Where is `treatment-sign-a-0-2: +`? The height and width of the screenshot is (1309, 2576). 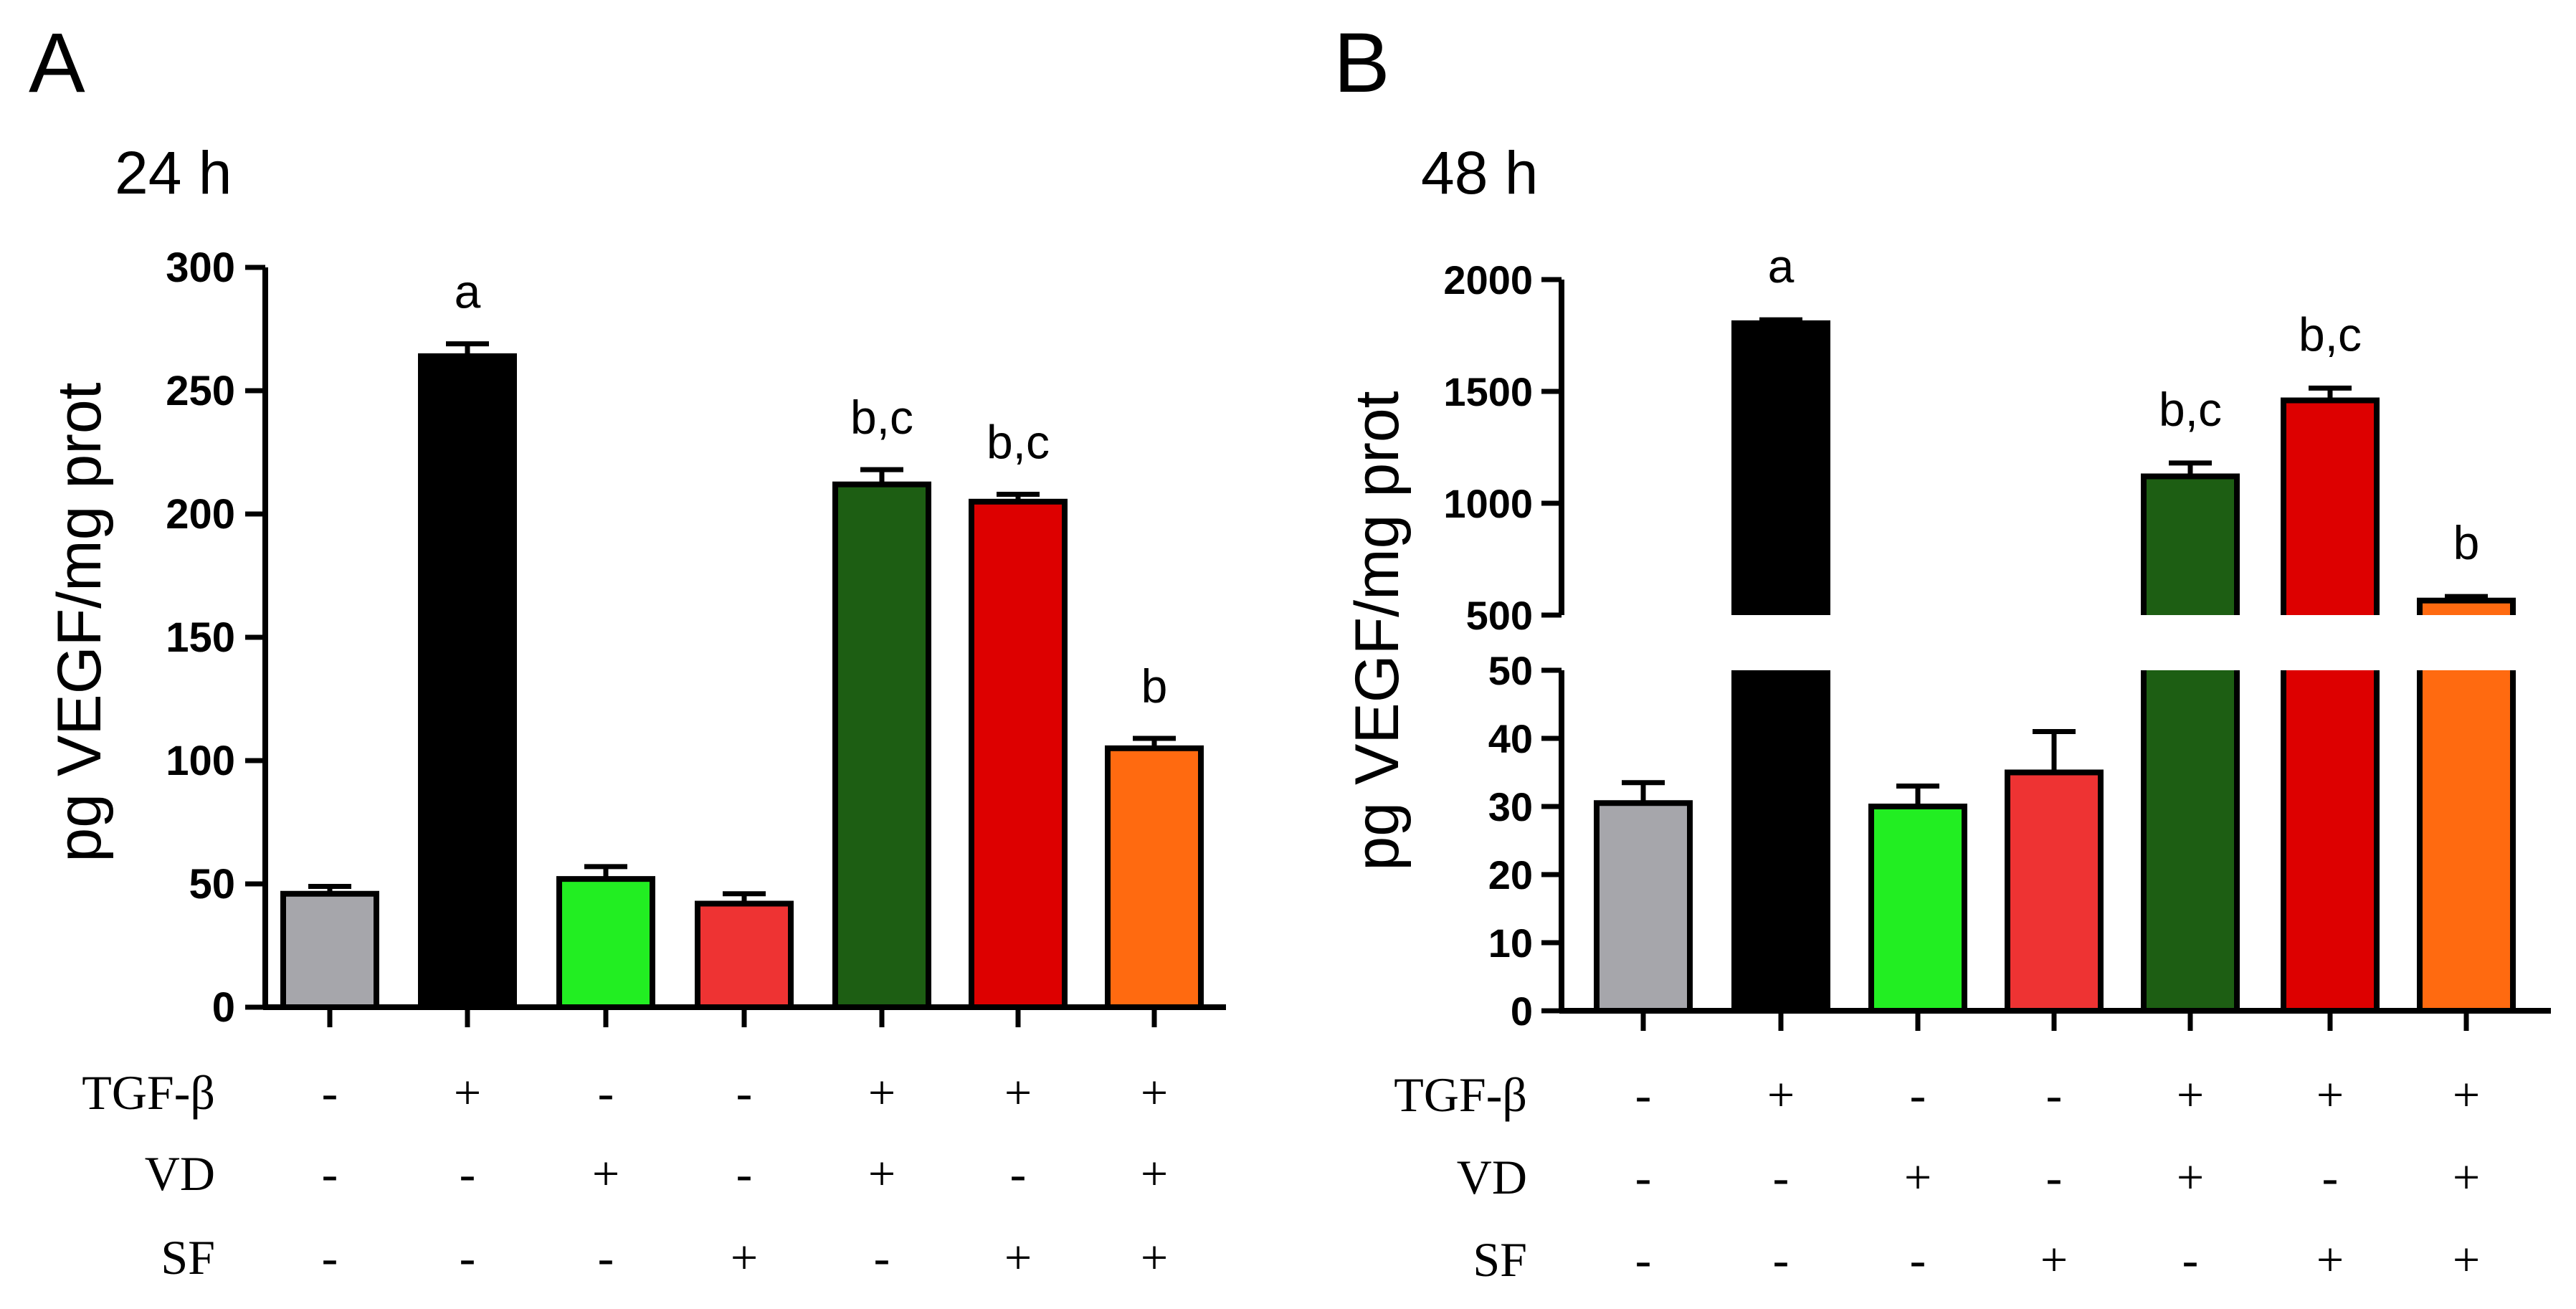 treatment-sign-a-0-2: + is located at coordinates (468, 1092).